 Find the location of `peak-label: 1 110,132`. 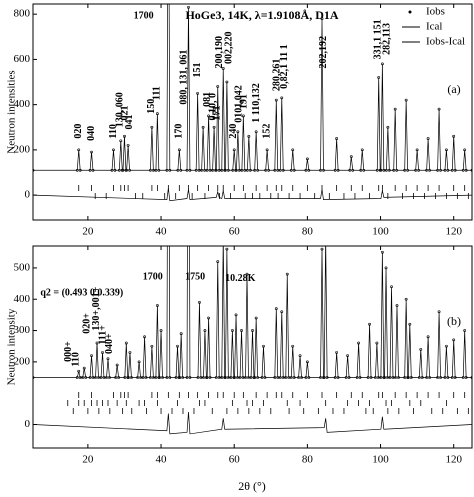

peak-label: 1 110,132 is located at coordinates (256, 102).